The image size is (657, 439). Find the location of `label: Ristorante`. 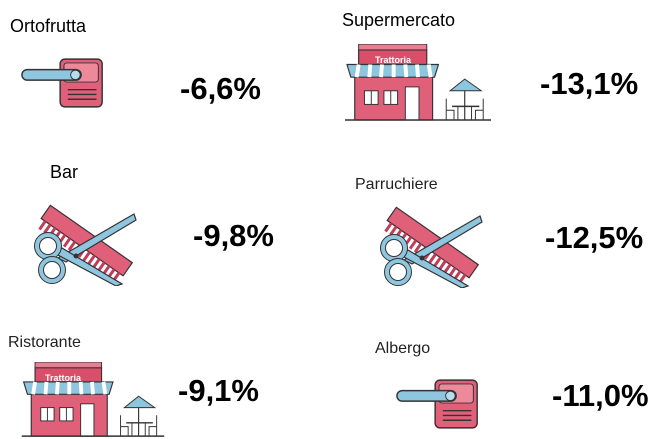

label: Ristorante is located at coordinates (44, 342).